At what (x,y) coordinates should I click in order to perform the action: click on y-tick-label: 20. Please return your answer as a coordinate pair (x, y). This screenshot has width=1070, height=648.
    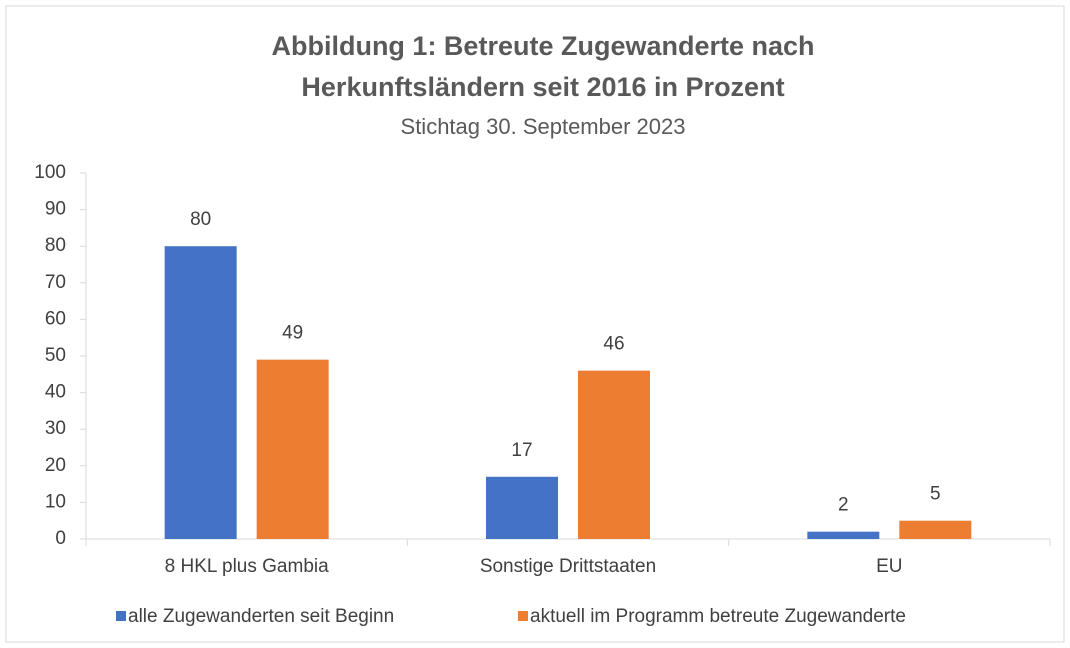
    Looking at the image, I should click on (55, 465).